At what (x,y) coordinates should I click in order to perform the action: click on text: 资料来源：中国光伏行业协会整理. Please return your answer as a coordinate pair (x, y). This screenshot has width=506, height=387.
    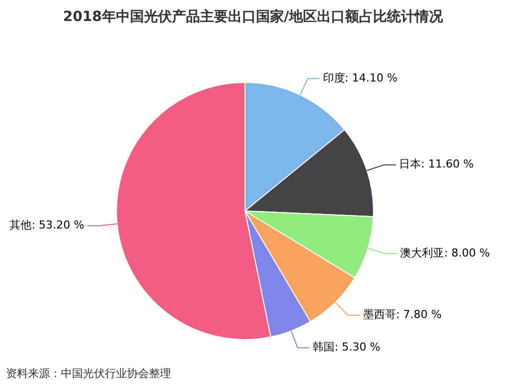
    Looking at the image, I should click on (88, 373).